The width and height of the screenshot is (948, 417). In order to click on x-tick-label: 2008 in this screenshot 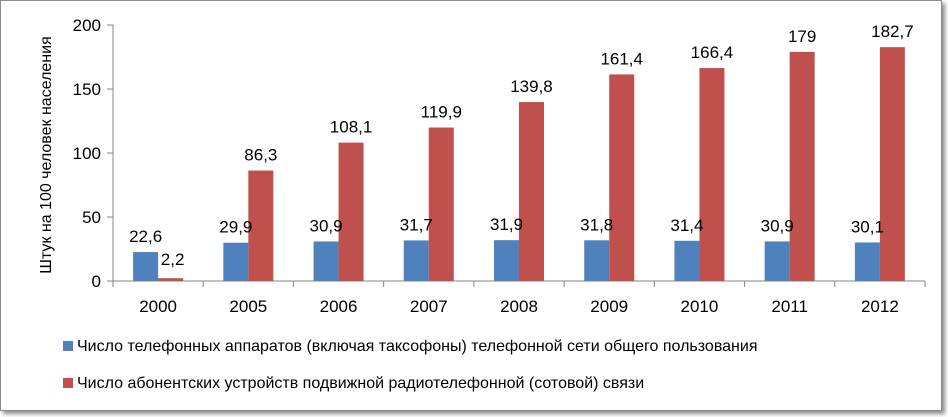, I will do `click(519, 306)`.